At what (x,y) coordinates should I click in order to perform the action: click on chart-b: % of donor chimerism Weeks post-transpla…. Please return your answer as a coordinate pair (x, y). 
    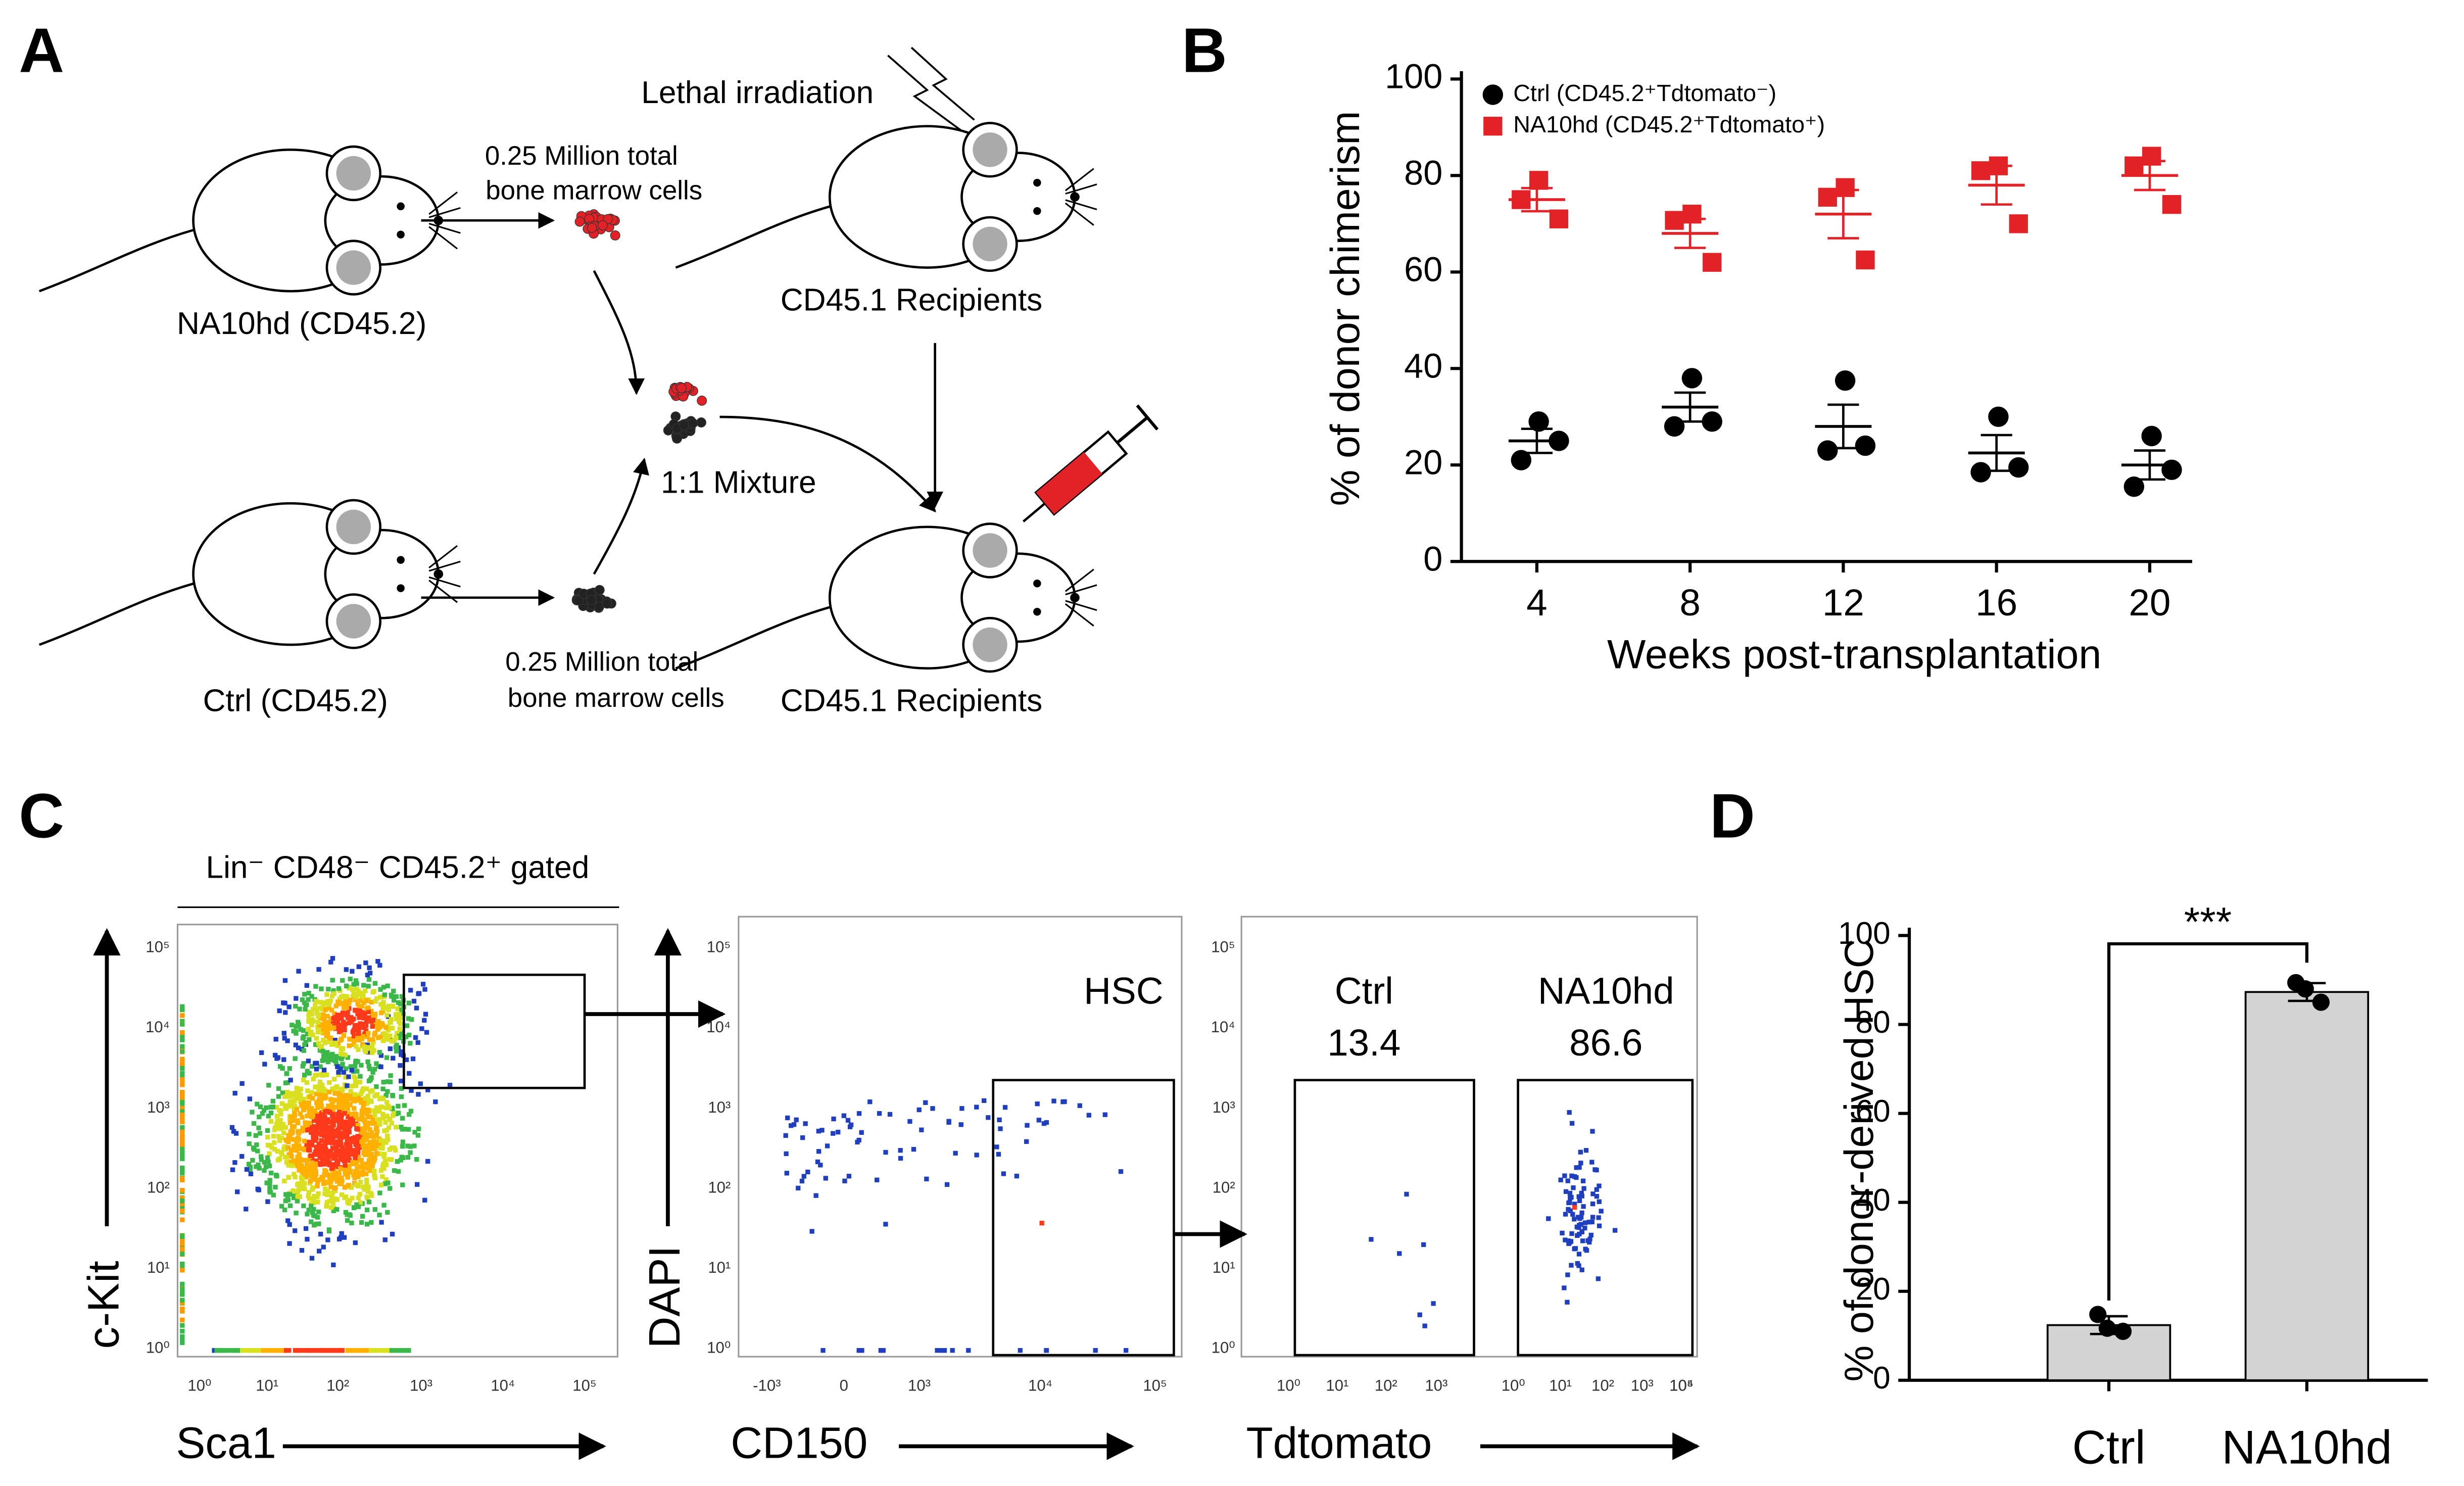
    Looking at the image, I should click on (1757, 374).